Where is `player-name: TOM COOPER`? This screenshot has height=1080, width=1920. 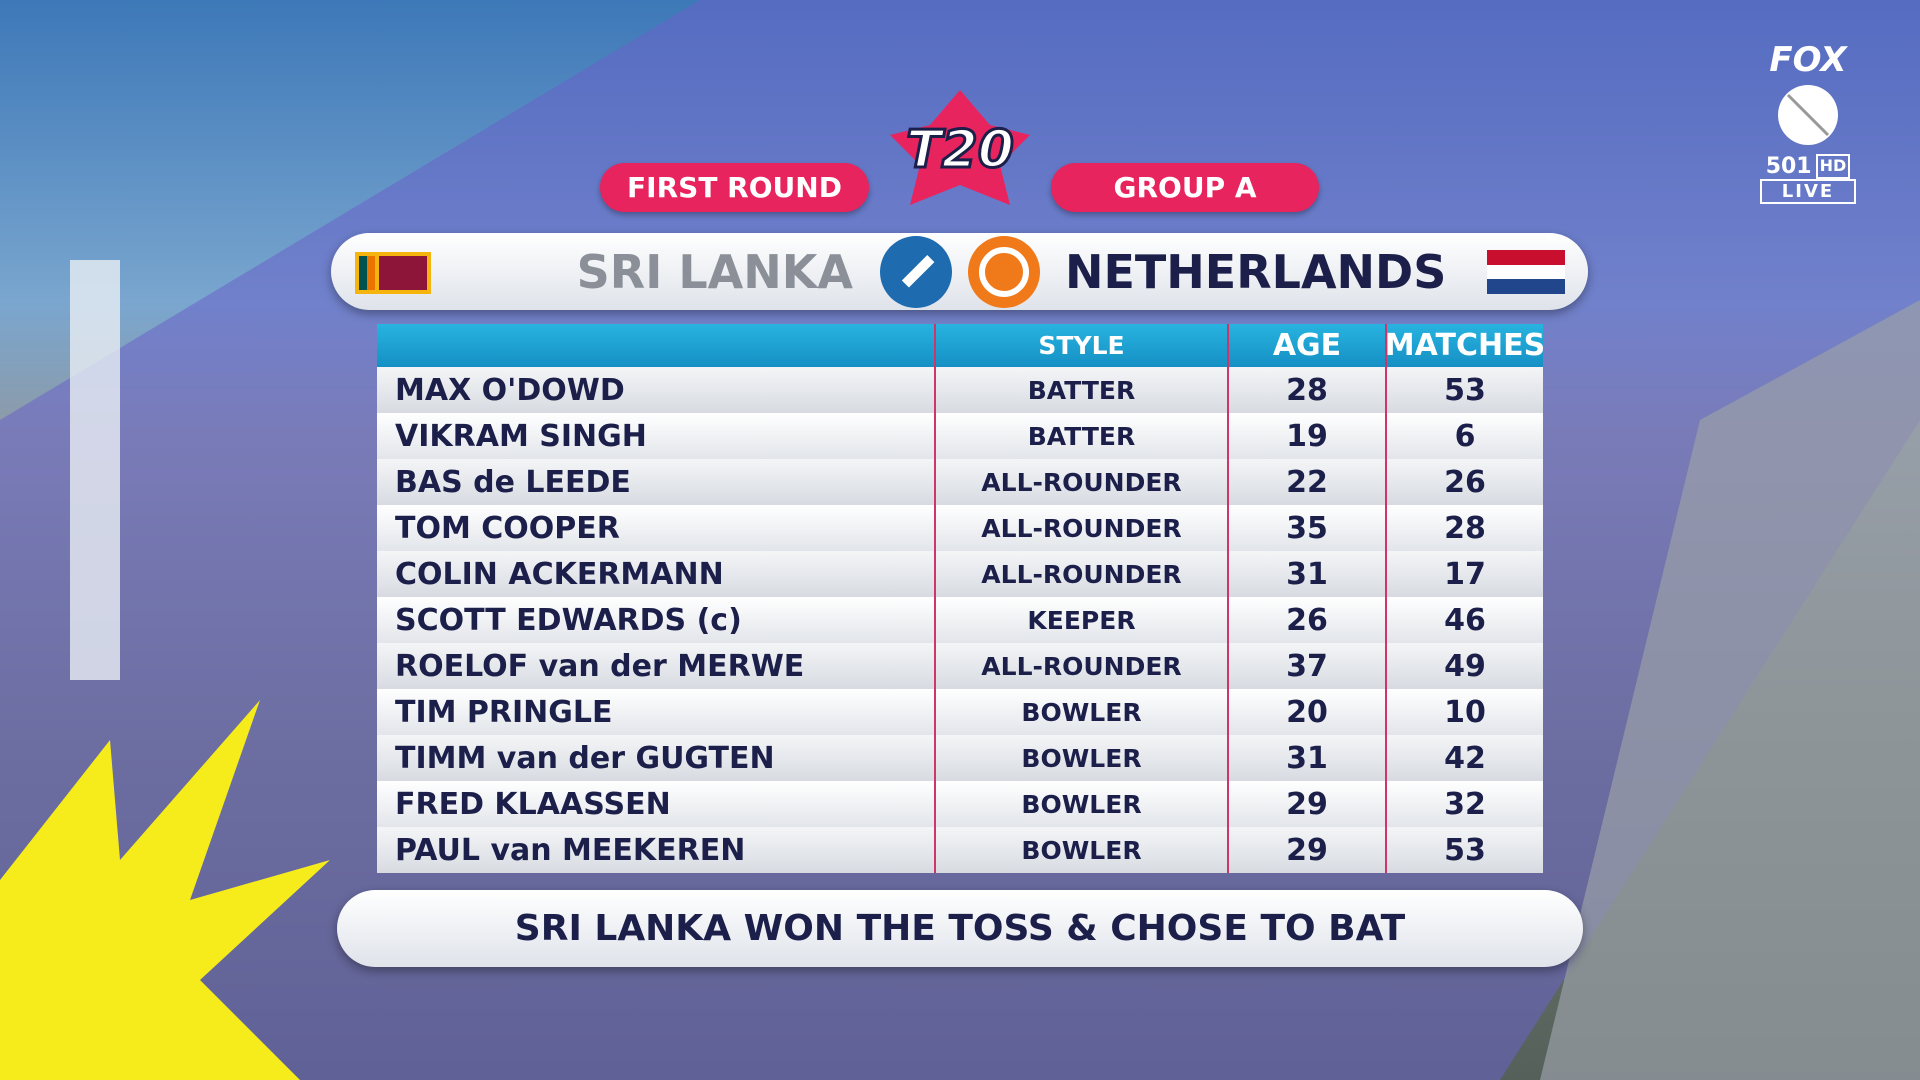 player-name: TOM COOPER is located at coordinates (507, 528).